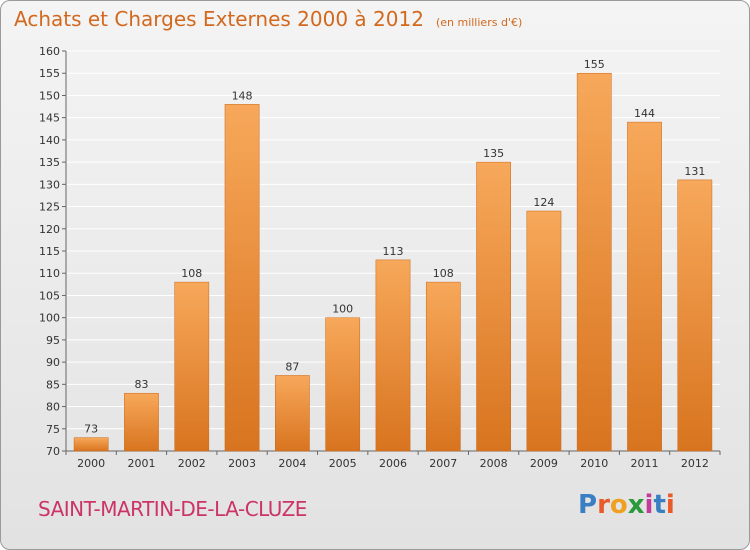  I want to click on proxiti-logo: Proxiti, so click(626, 505).